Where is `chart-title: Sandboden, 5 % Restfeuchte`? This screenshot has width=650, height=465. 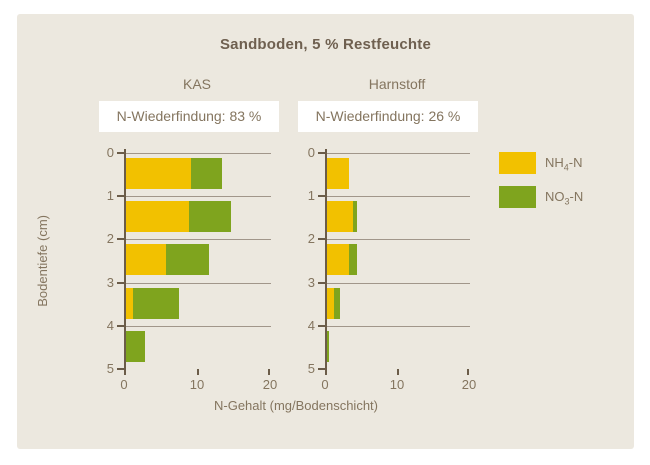 chart-title: Sandboden, 5 % Restfeuchte is located at coordinates (325, 44).